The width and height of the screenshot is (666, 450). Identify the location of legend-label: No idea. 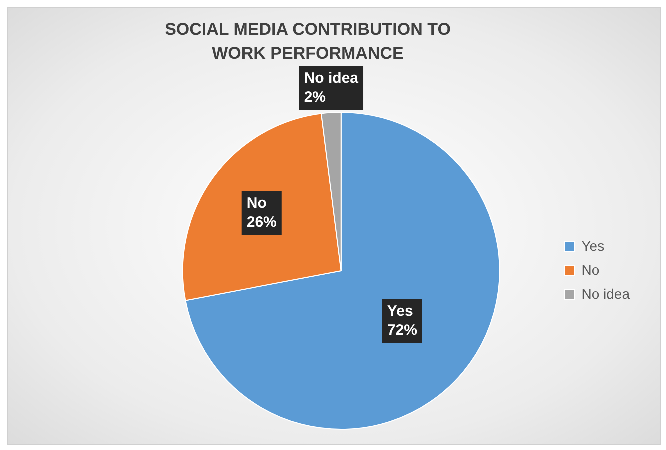
(606, 294).